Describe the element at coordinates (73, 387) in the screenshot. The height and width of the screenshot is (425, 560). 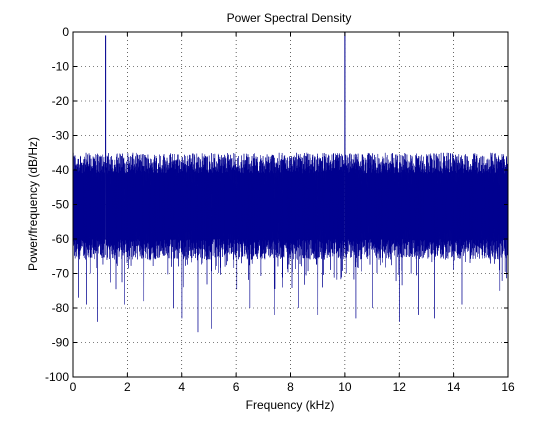
I see `x-tick-label: 0` at that location.